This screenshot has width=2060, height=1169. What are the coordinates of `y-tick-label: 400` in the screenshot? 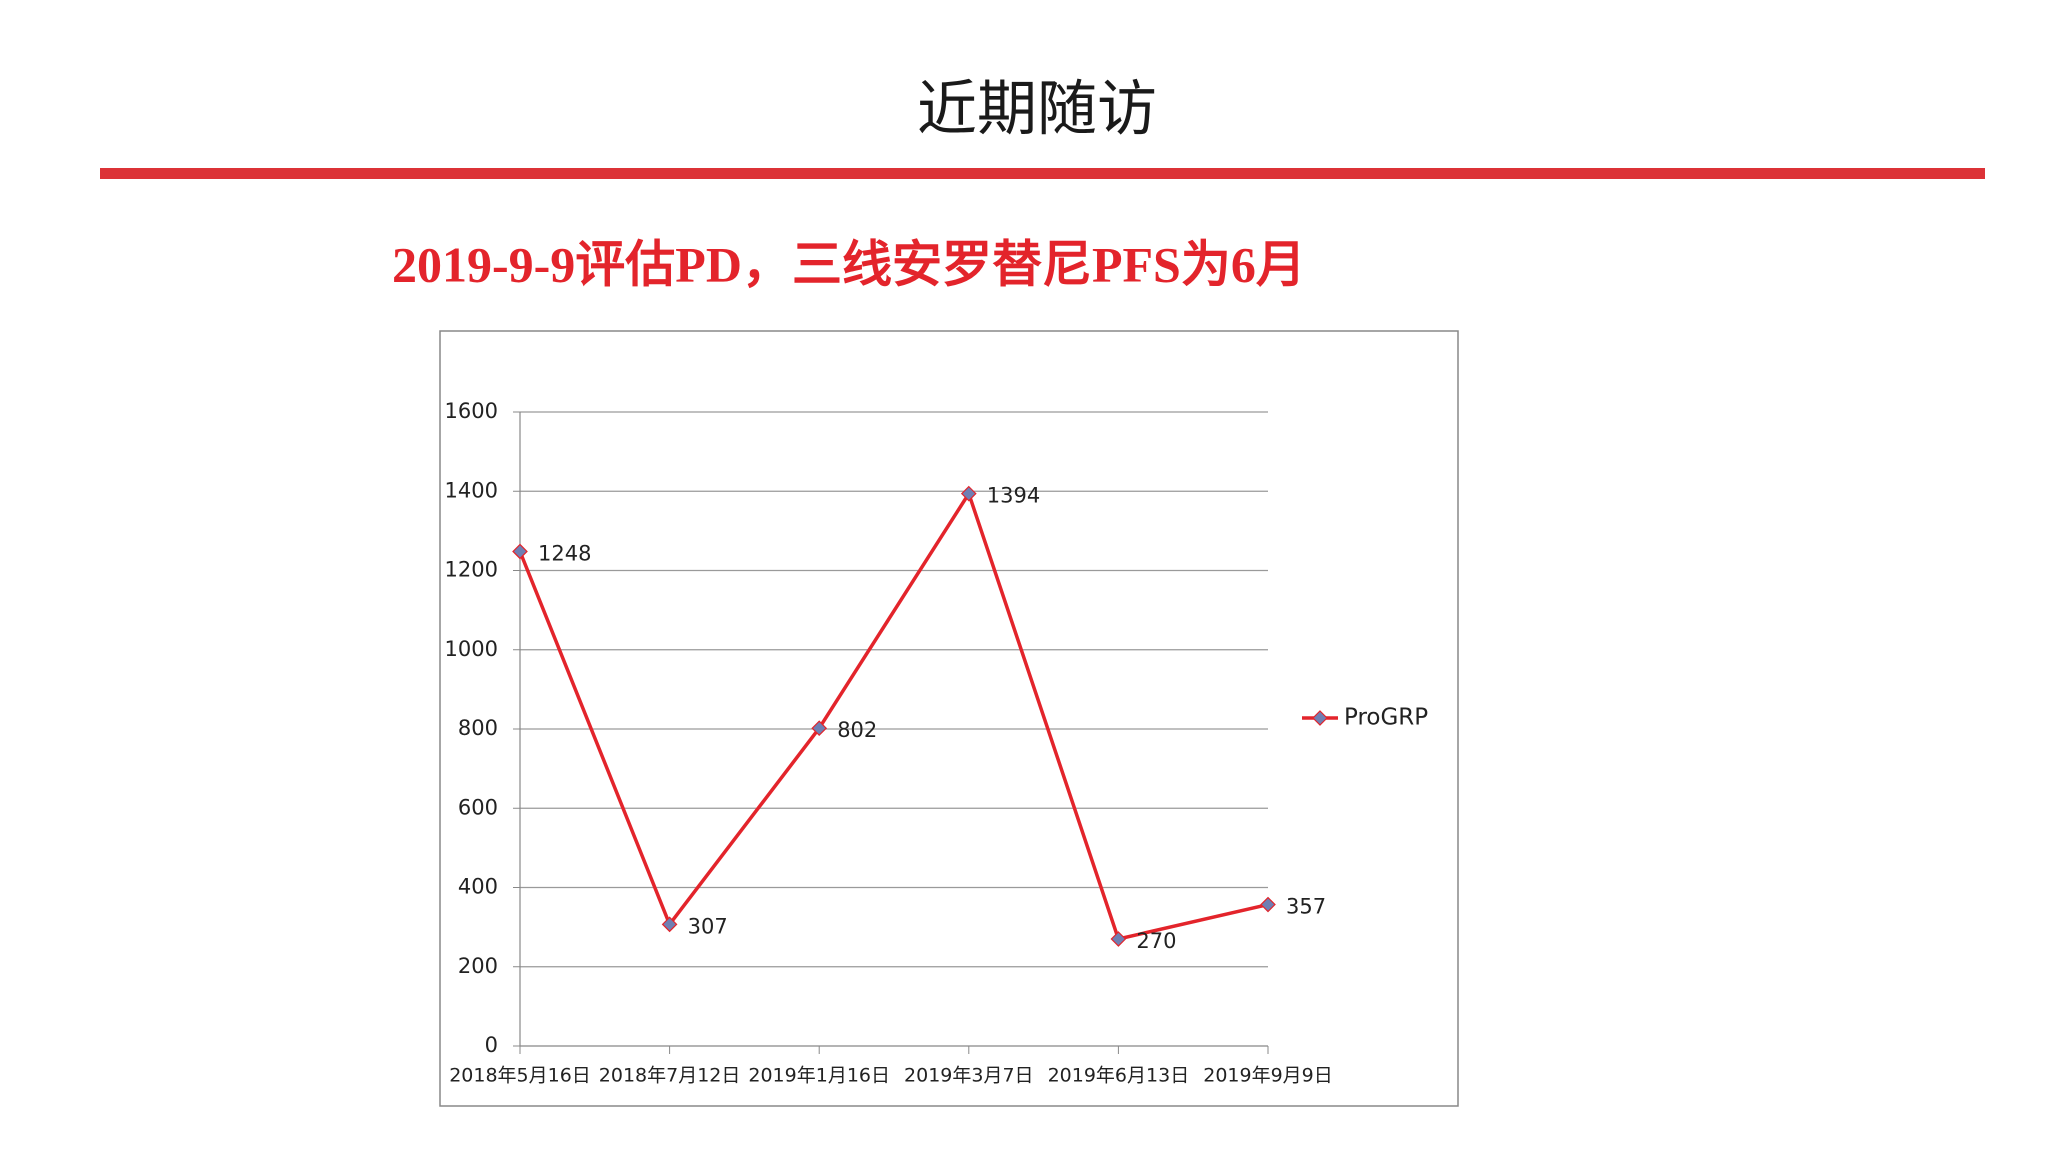 It's located at (478, 887).